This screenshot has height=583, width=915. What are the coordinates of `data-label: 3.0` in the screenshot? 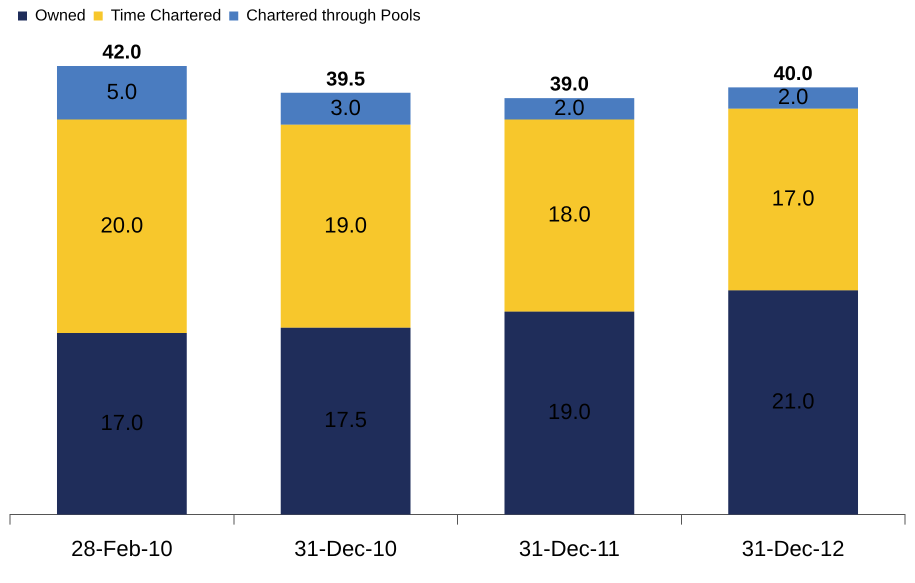 It's located at (345, 107).